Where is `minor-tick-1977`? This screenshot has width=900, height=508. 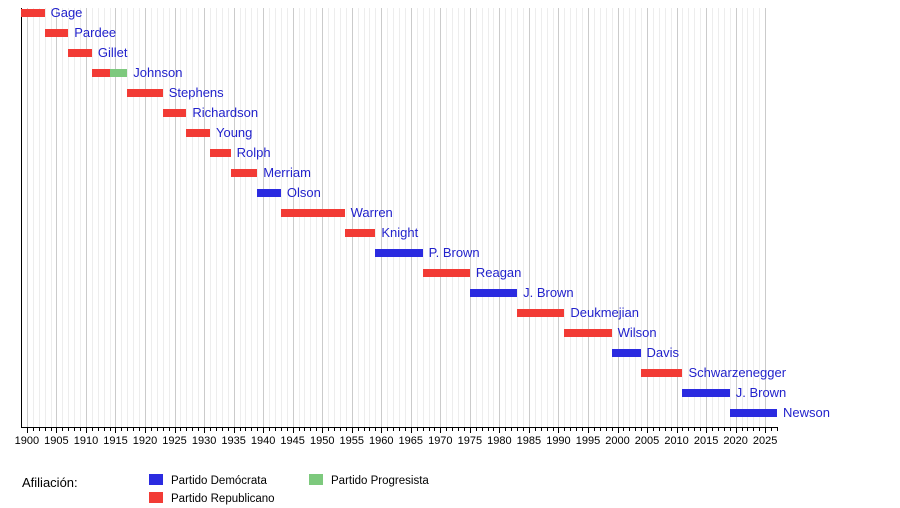
minor-tick-1977 is located at coordinates (482, 429).